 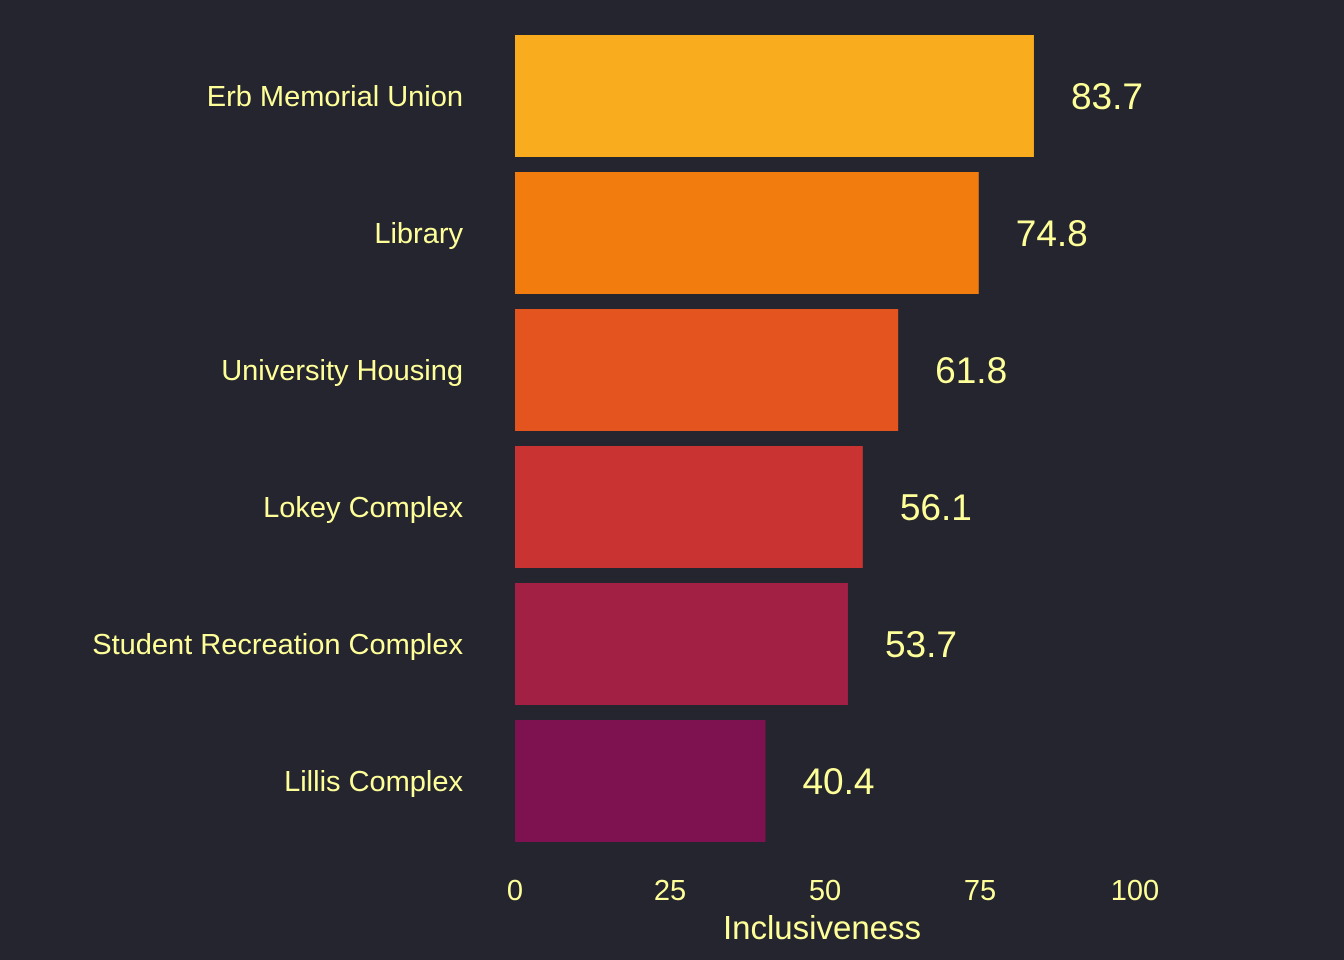 I want to click on x-tick-label-3: 75, so click(x=980, y=891).